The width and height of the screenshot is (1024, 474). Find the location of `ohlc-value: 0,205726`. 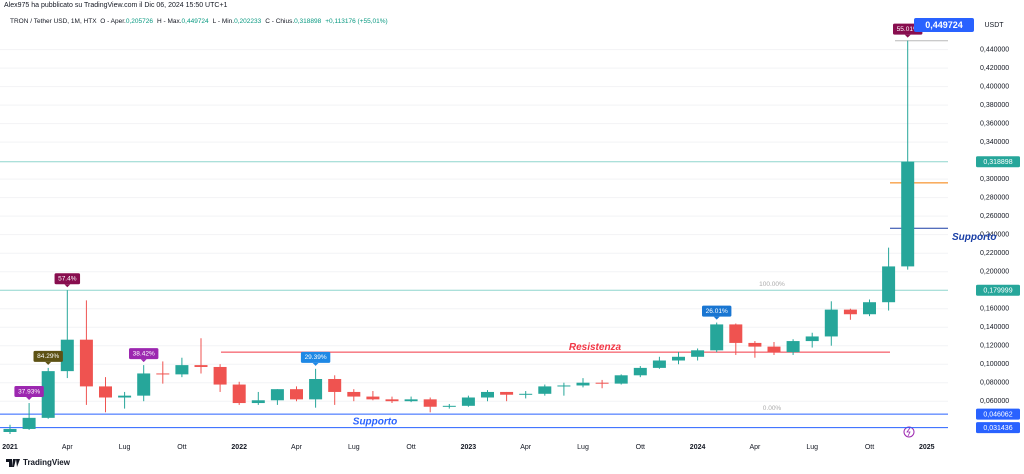

ohlc-value: 0,205726 is located at coordinates (139, 21).